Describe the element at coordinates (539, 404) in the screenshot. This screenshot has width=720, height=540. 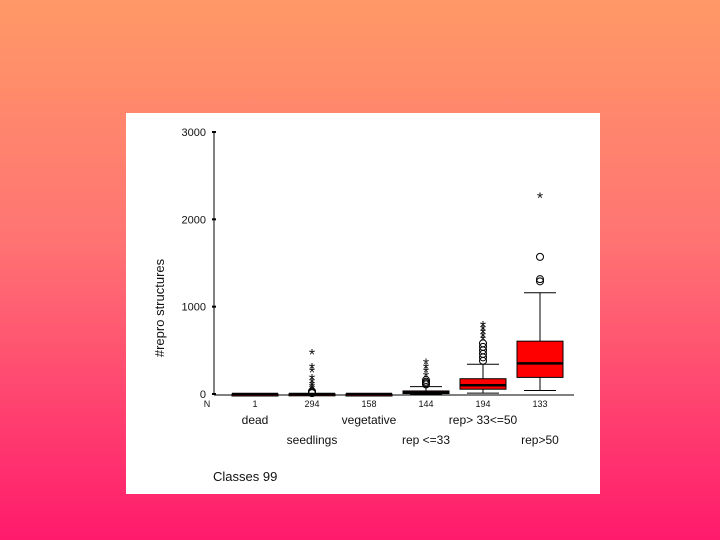
I see `n-count-label: 133` at that location.